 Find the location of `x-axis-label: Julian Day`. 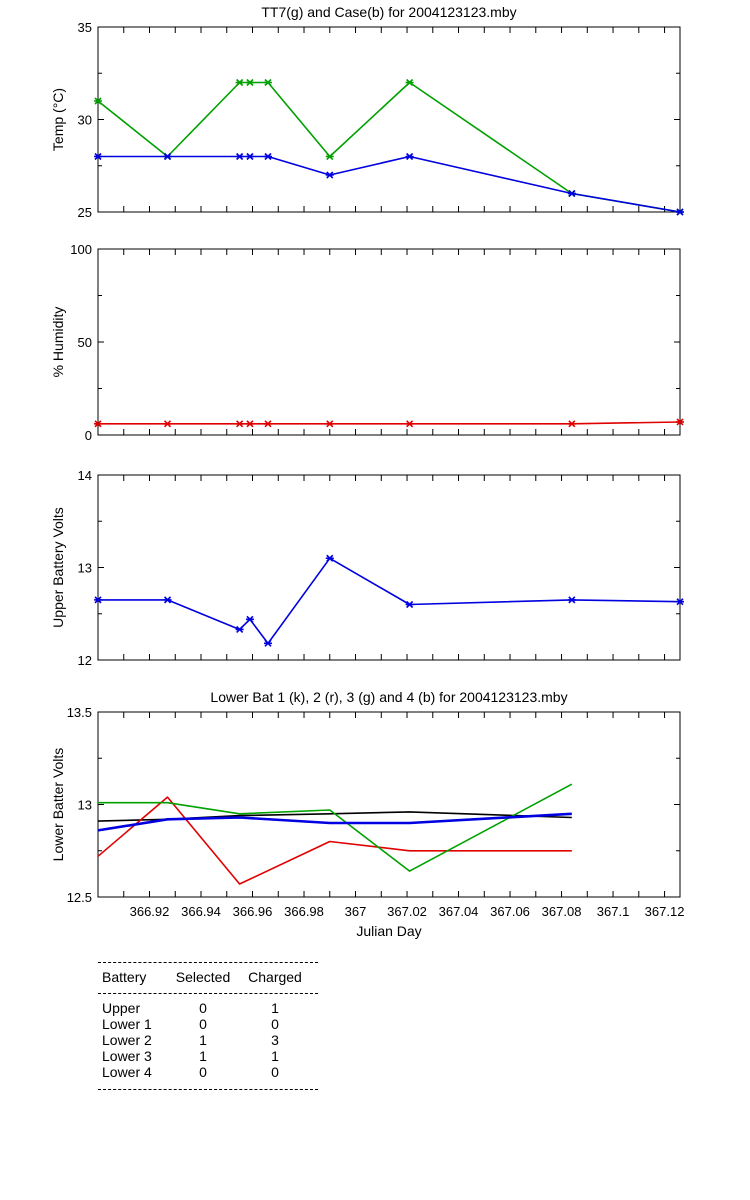

x-axis-label: Julian Day is located at coordinates (388, 931).